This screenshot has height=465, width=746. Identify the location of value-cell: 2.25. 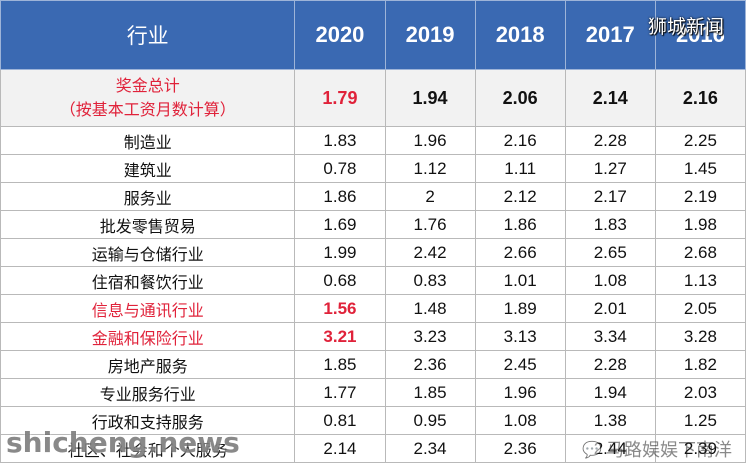
(700, 140).